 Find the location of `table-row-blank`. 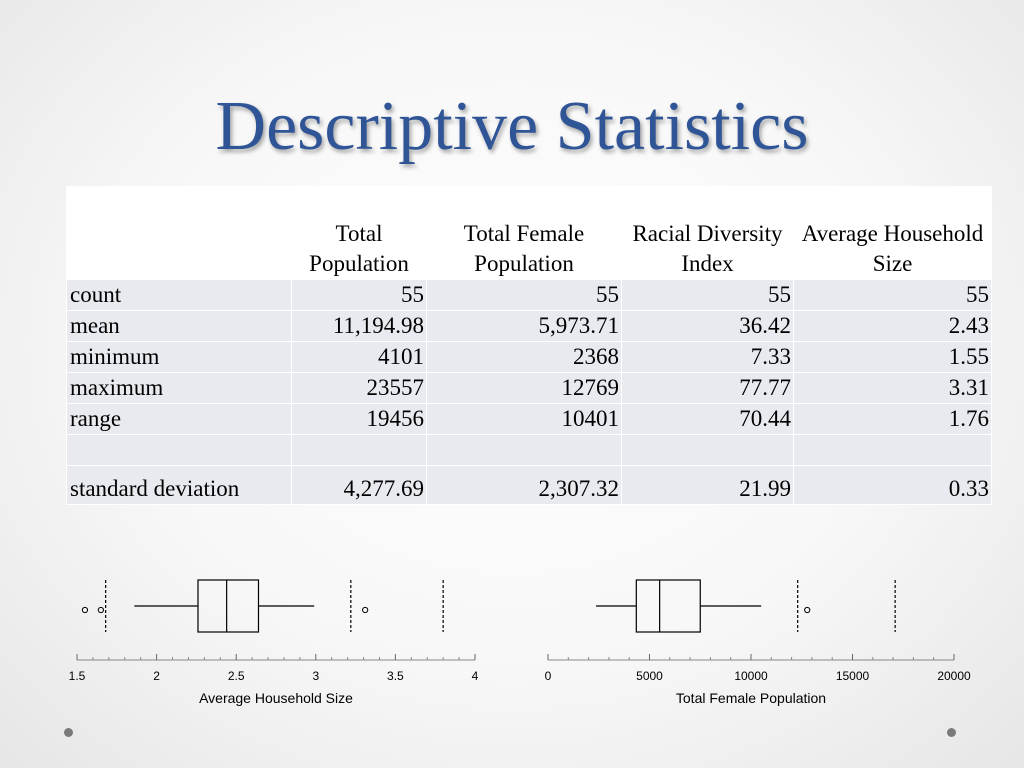

table-row-blank is located at coordinates (529, 450).